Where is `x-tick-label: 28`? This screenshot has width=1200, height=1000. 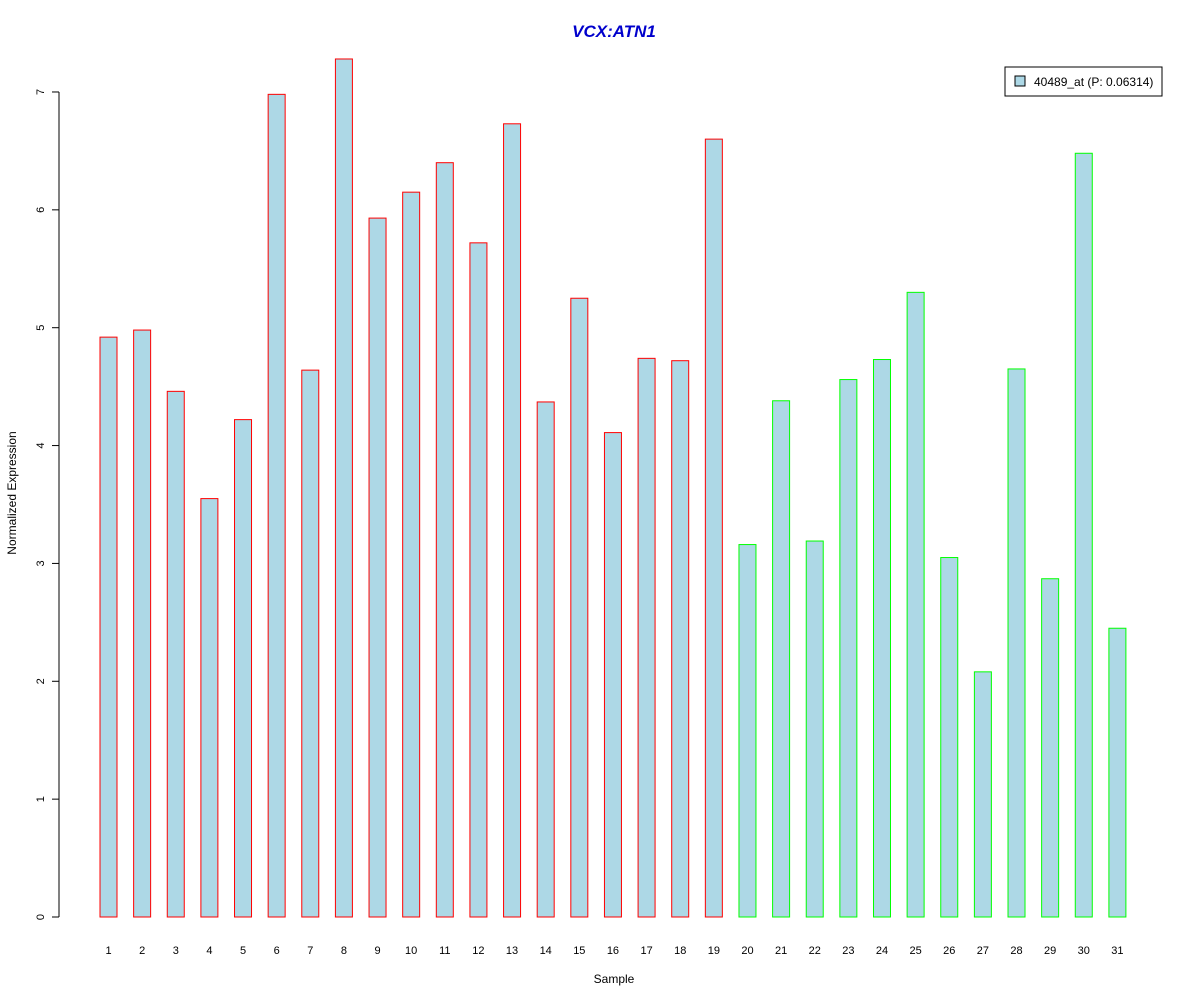 x-tick-label: 28 is located at coordinates (1016, 951).